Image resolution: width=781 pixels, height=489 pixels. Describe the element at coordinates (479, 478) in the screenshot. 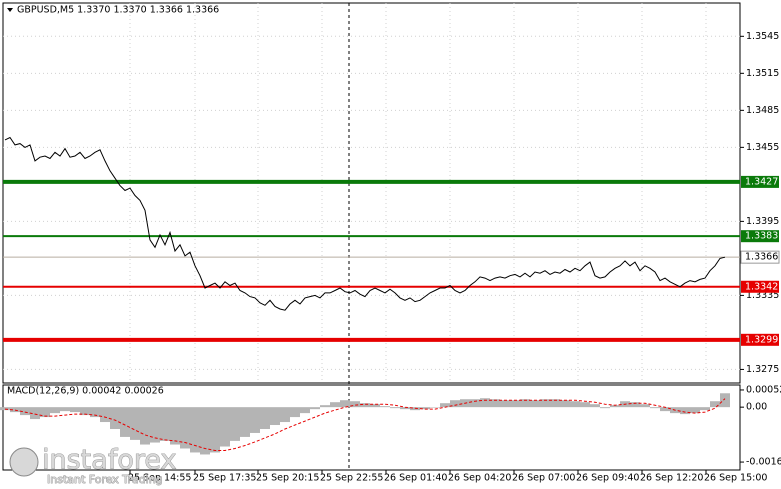

I see `x-tick-label: 26 Sep 04:20` at that location.